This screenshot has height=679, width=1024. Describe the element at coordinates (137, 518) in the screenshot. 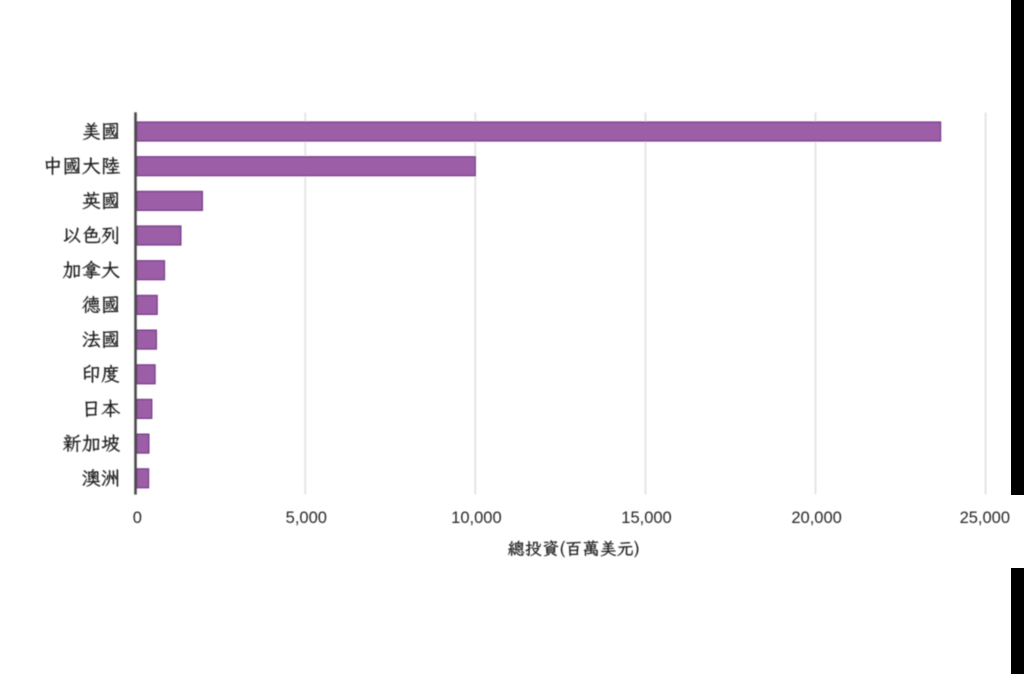

I see `svg-text: 0` at that location.